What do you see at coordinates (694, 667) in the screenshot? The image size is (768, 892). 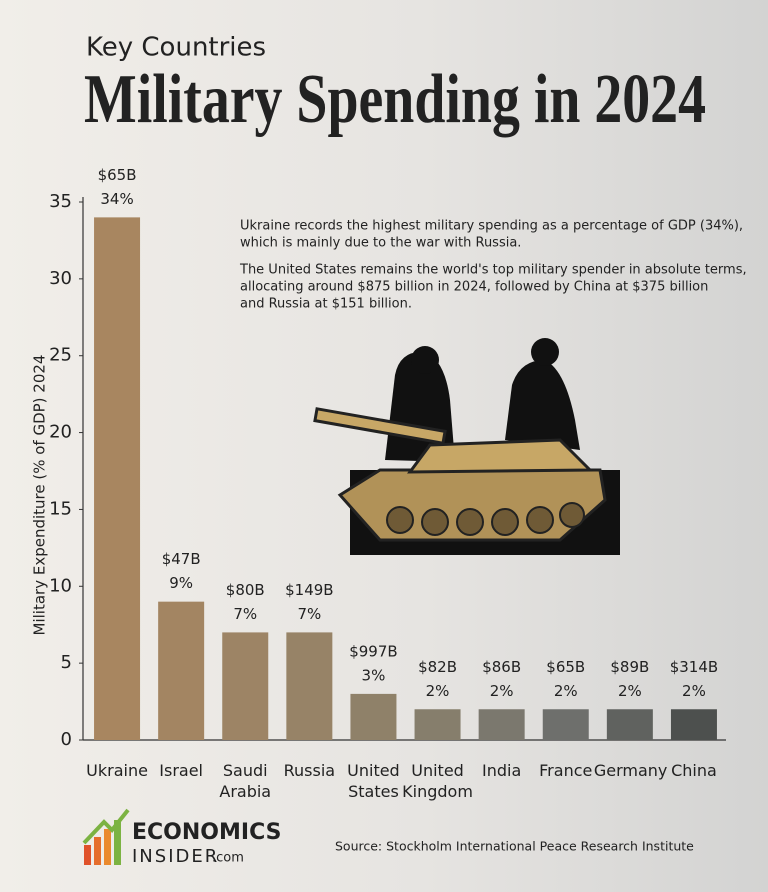 I see `spending-label: $314B` at bounding box center [694, 667].